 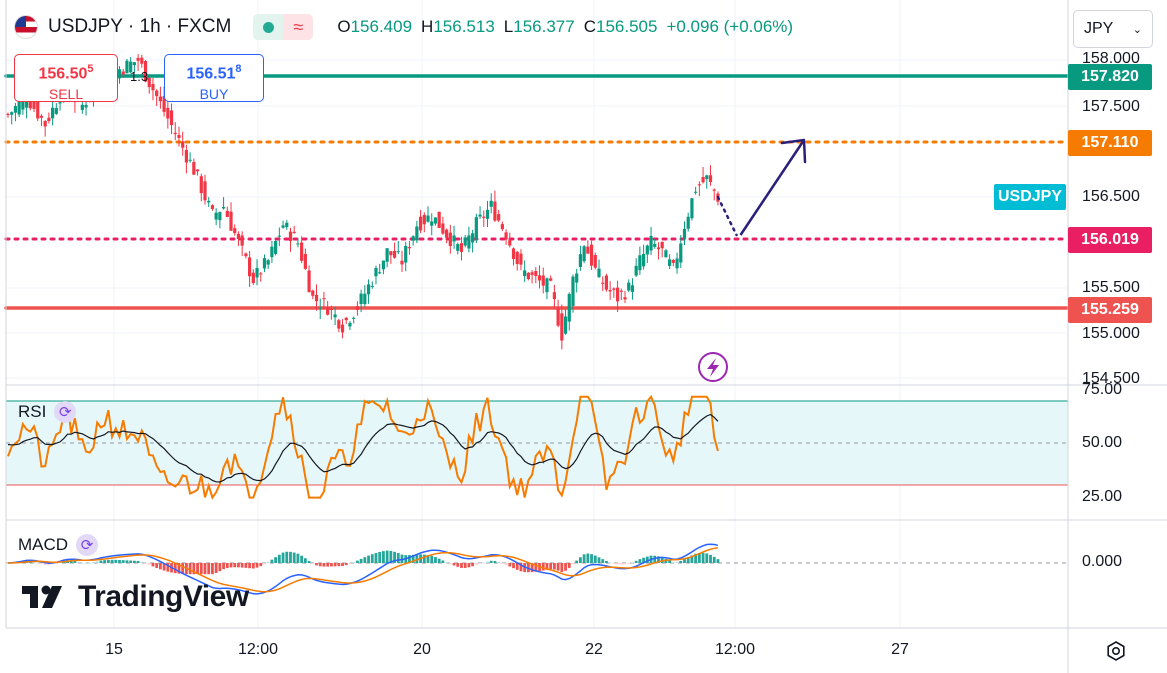 What do you see at coordinates (713, 367) in the screenshot?
I see `lightning-icon` at bounding box center [713, 367].